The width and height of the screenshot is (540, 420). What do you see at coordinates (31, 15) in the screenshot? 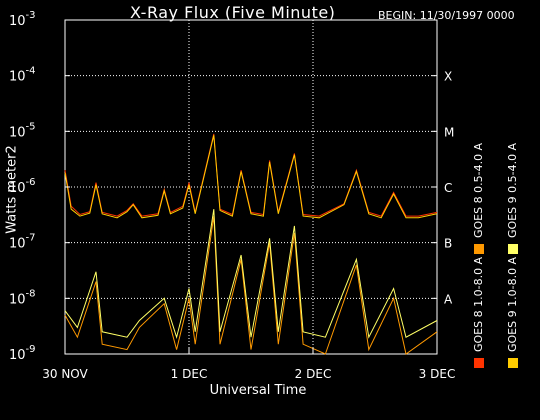
I see `y-tick-exponent: -3` at bounding box center [31, 15].